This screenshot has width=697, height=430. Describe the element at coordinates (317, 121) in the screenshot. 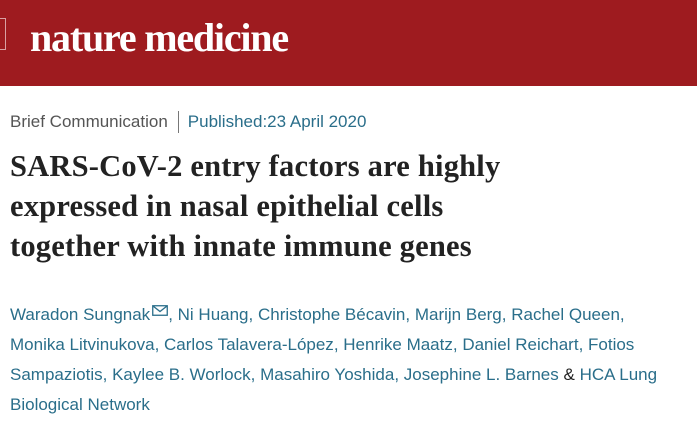

I see `published-date: 23 April 2020` at that location.